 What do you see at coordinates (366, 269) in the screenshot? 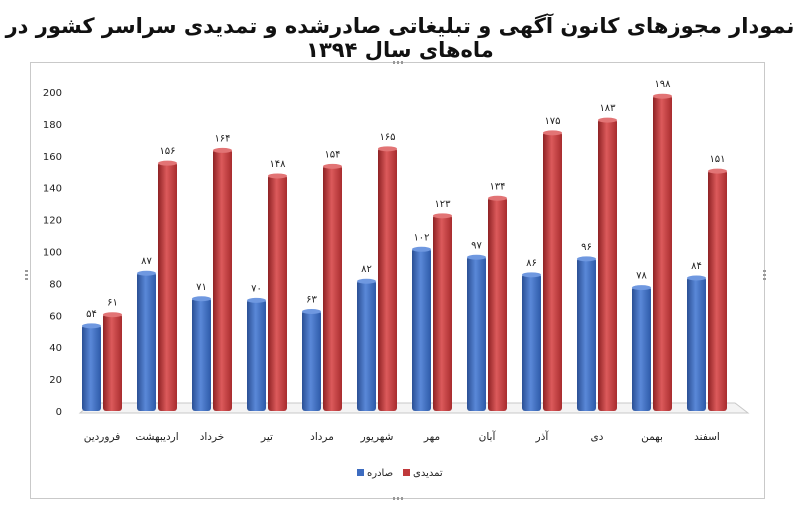
I see `data-label: ۸۲` at bounding box center [366, 269].